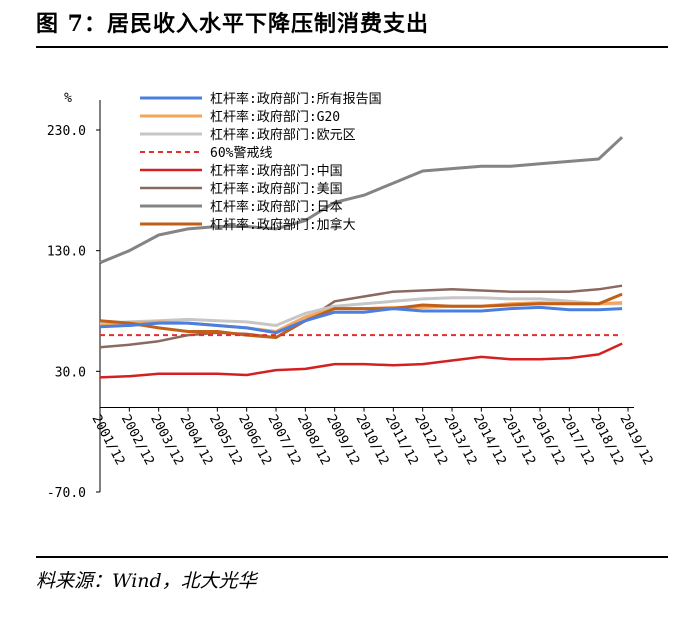 The width and height of the screenshot is (700, 622). What do you see at coordinates (276, 189) in the screenshot?
I see `legend-label: 杠杆率:政府部门:美国` at bounding box center [276, 189].